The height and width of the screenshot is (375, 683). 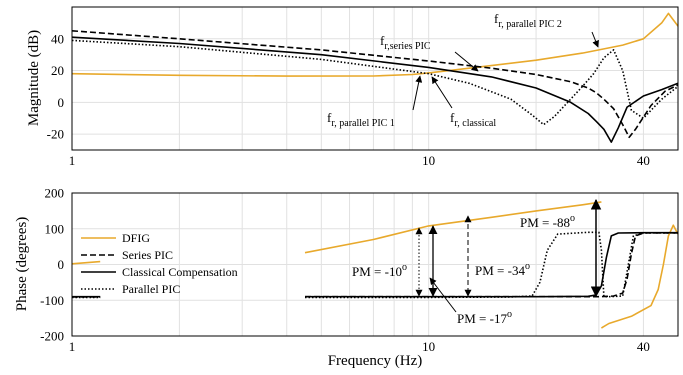 What do you see at coordinates (466, 61) in the screenshot?
I see `fr-series-arrow` at bounding box center [466, 61].